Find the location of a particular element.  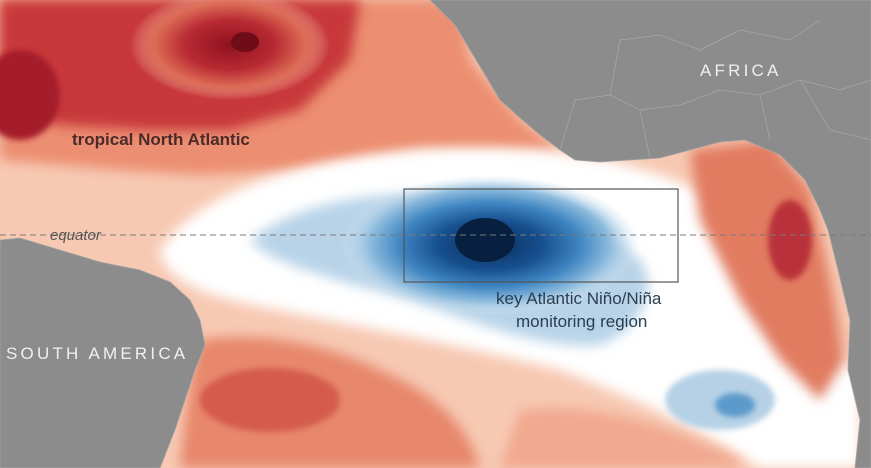

warm-anomaly-south-east is located at coordinates (620, 438).